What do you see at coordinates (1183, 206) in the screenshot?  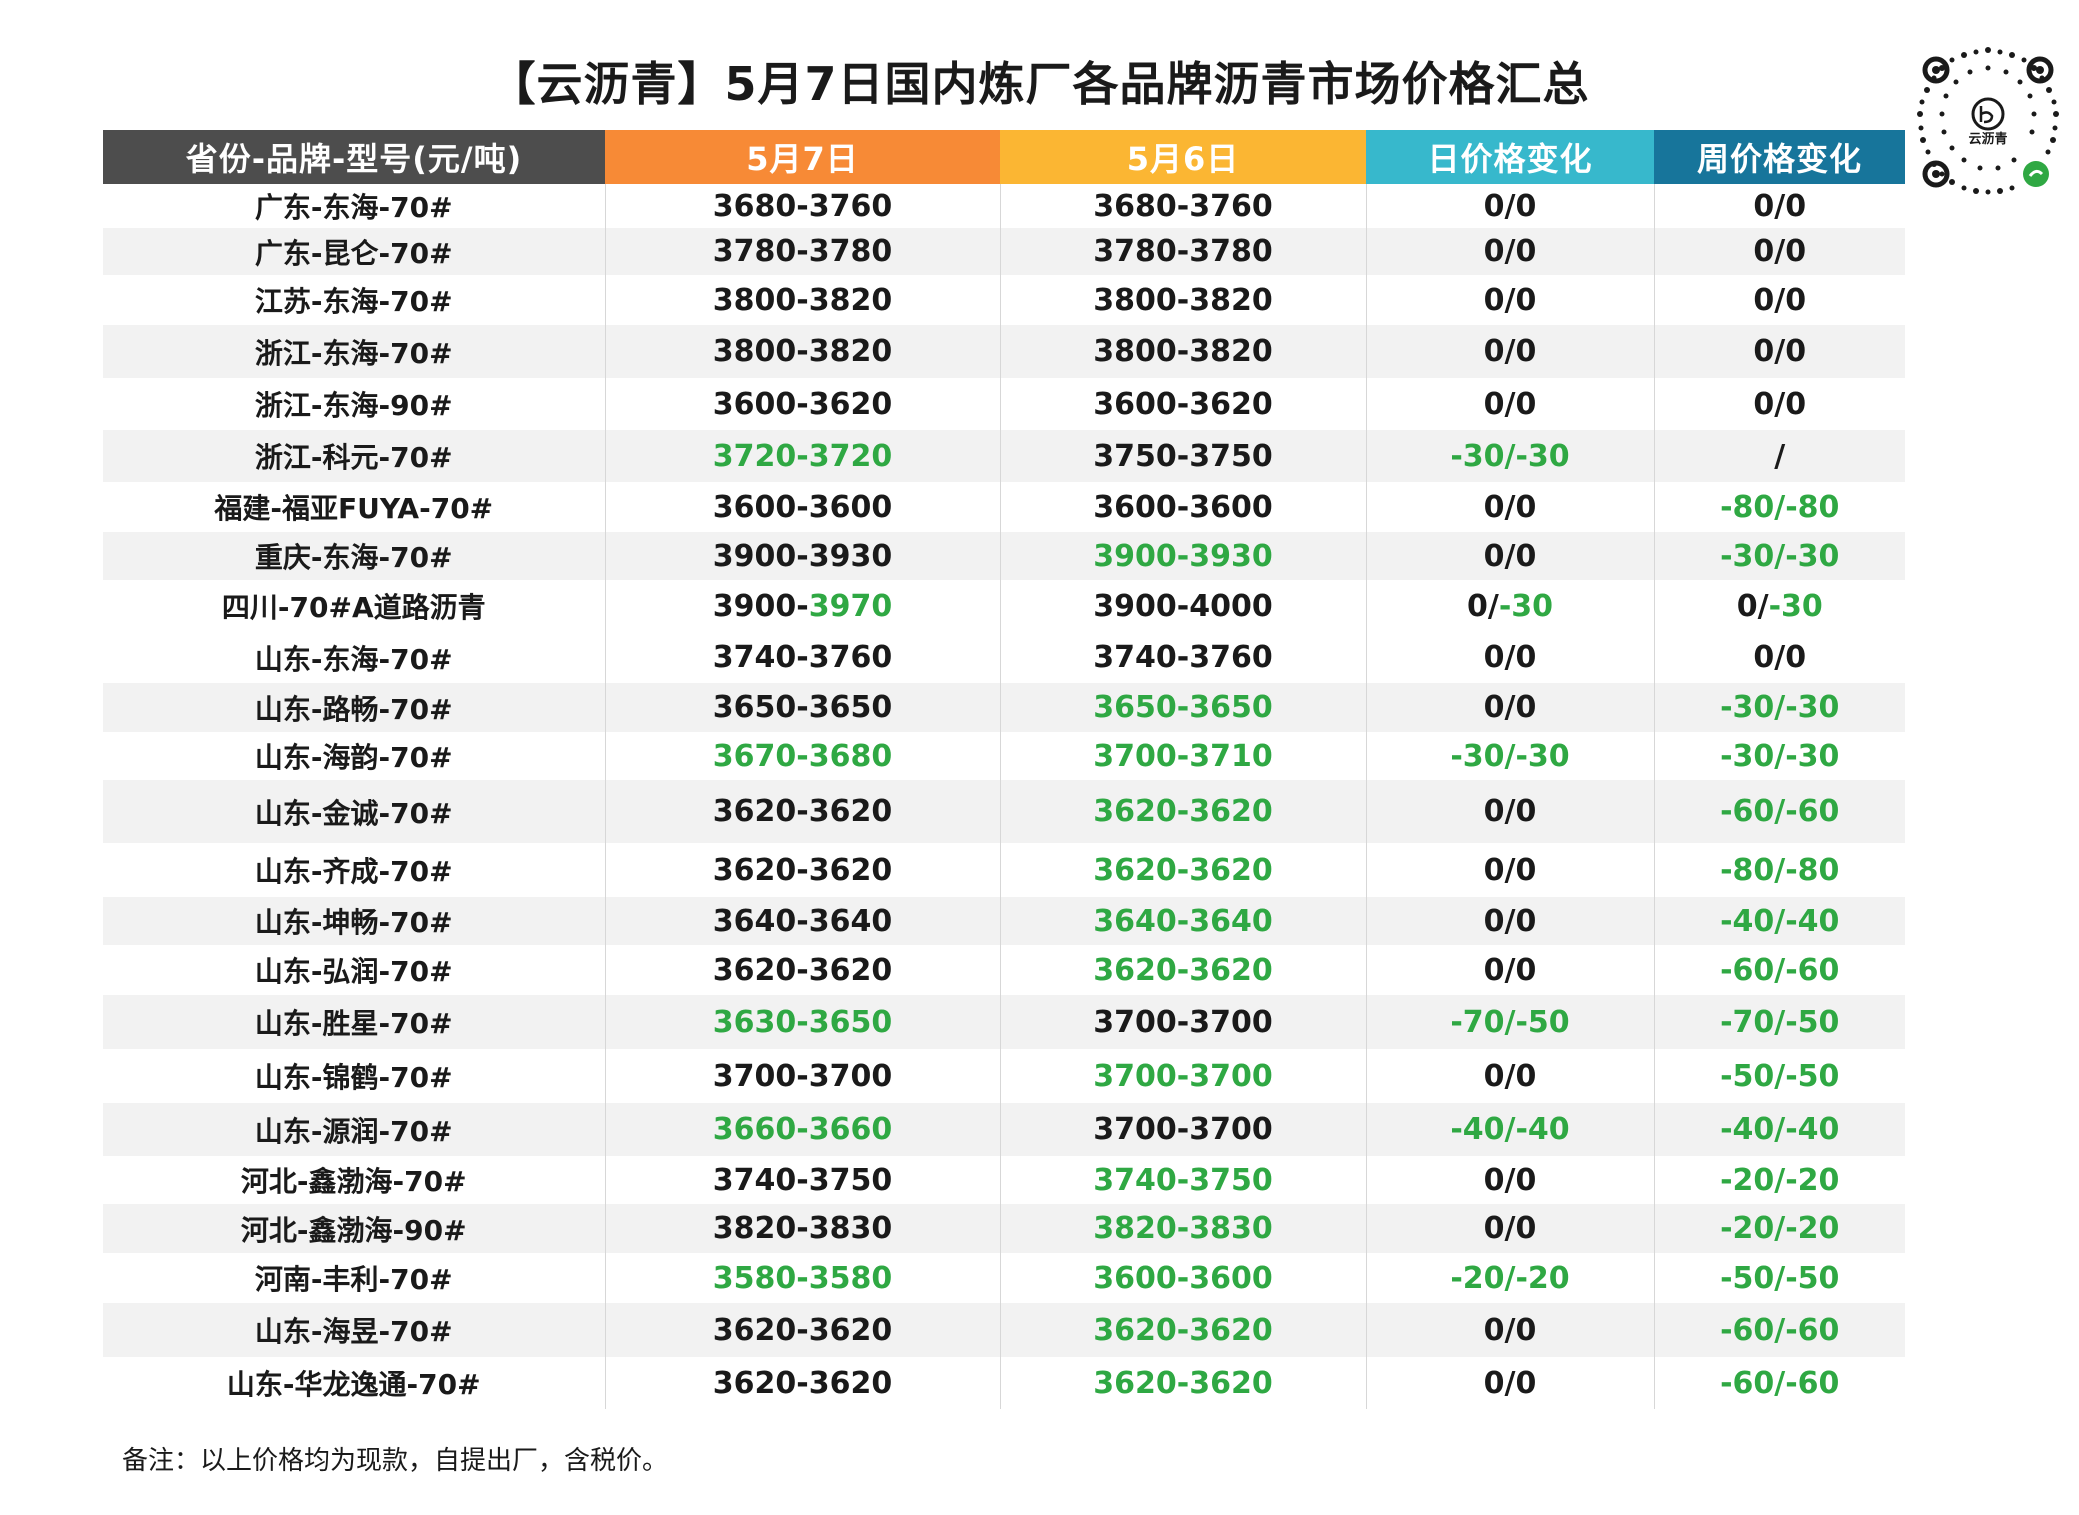 I see `cell-value: 3680-3760` at bounding box center [1183, 206].